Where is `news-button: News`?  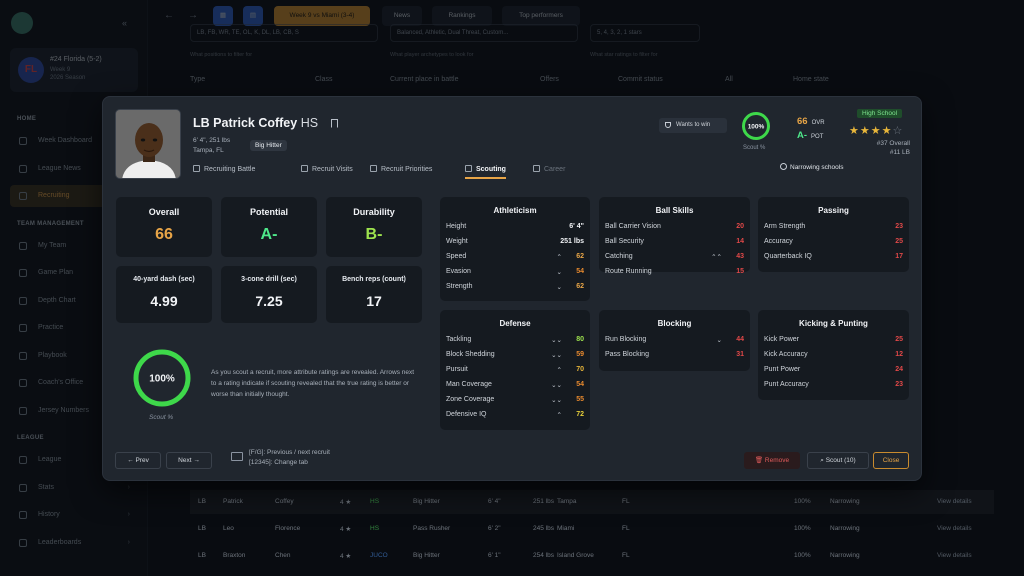 news-button: News is located at coordinates (402, 16).